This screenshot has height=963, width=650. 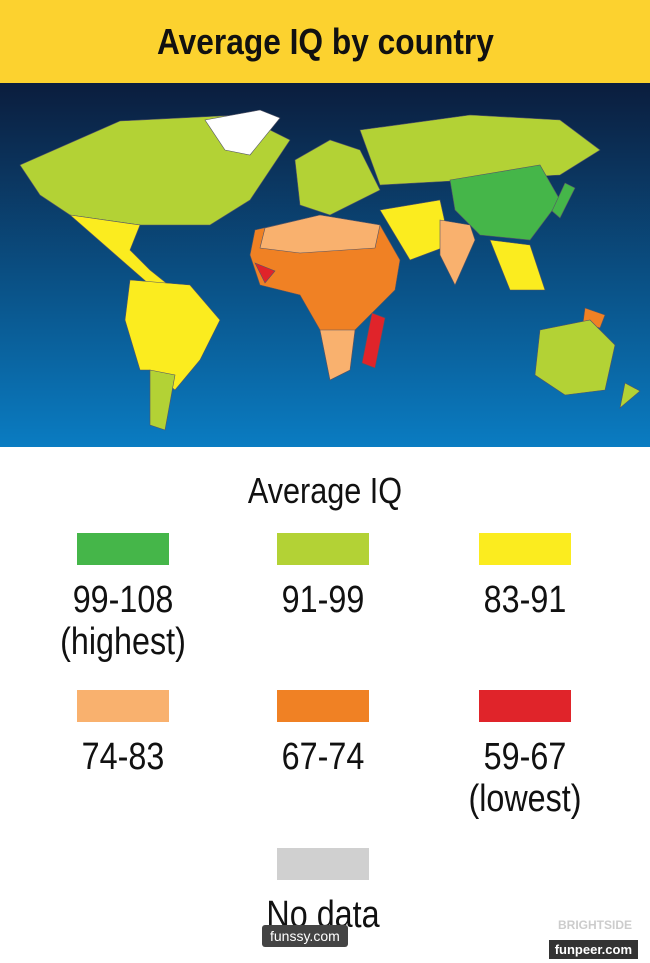 What do you see at coordinates (525, 799) in the screenshot?
I see `legend-note: (lowest)` at bounding box center [525, 799].